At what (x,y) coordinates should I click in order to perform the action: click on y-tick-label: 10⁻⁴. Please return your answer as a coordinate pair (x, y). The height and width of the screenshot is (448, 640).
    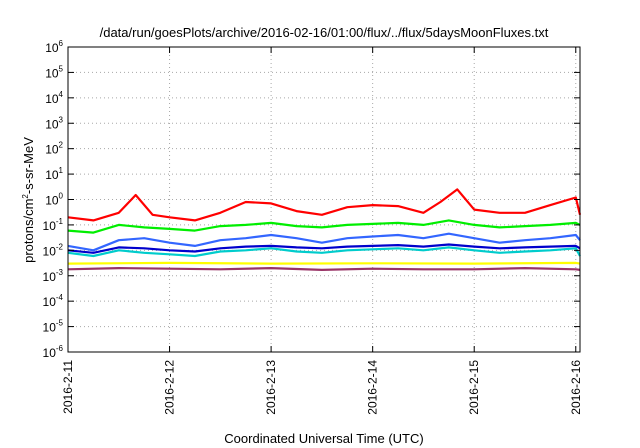
    Looking at the image, I should click on (53, 301).